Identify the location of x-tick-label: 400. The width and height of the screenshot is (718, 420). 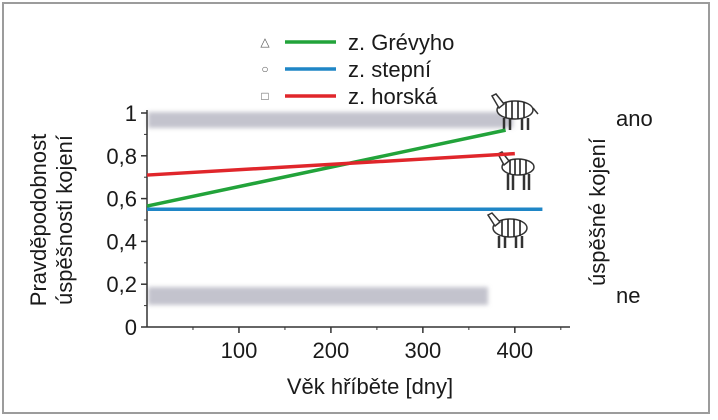
(514, 350).